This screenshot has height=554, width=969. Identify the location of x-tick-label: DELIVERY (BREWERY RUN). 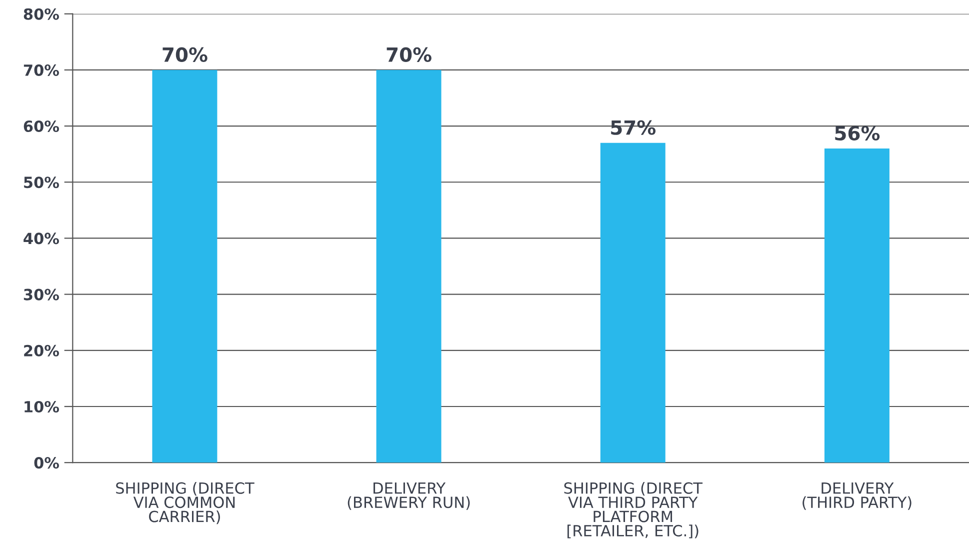
(409, 496).